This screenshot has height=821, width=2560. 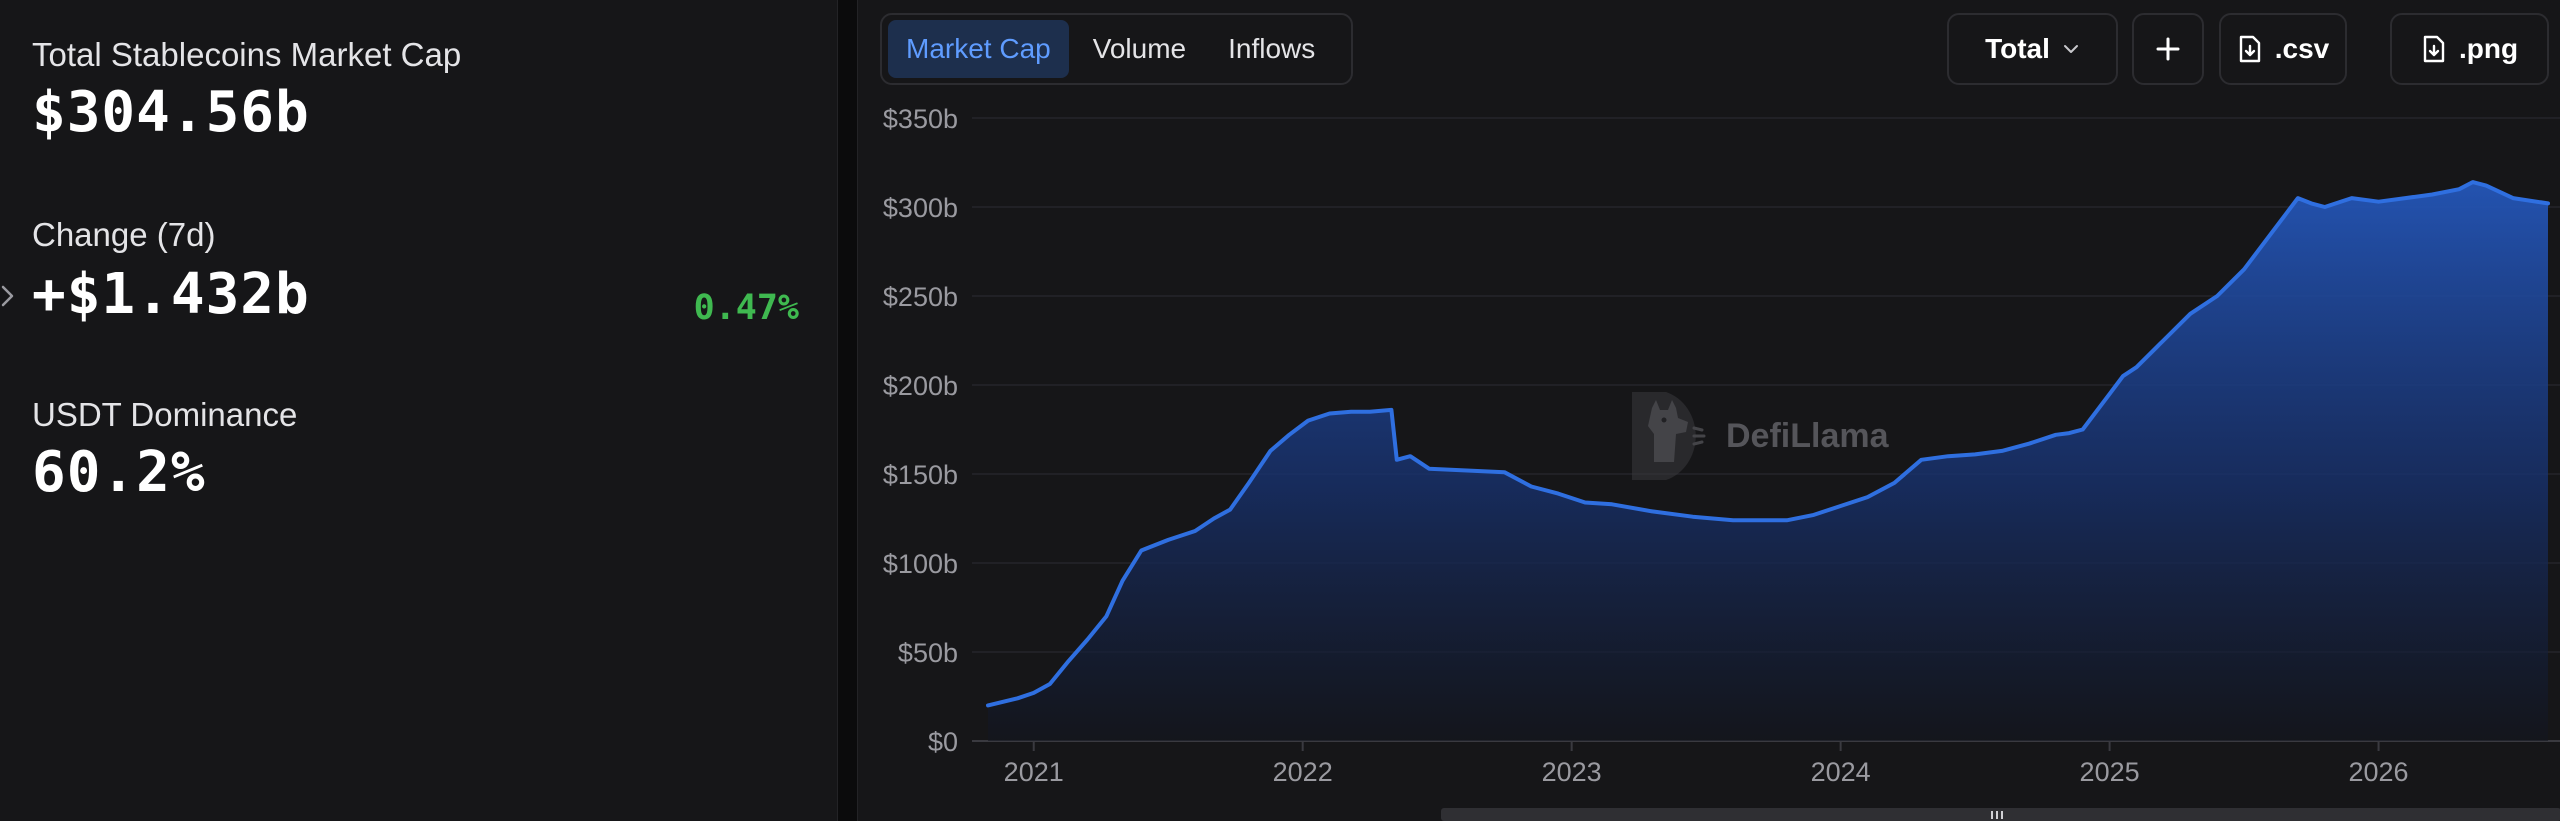 What do you see at coordinates (2302, 48) in the screenshot?
I see `csv-label: .csv` at bounding box center [2302, 48].